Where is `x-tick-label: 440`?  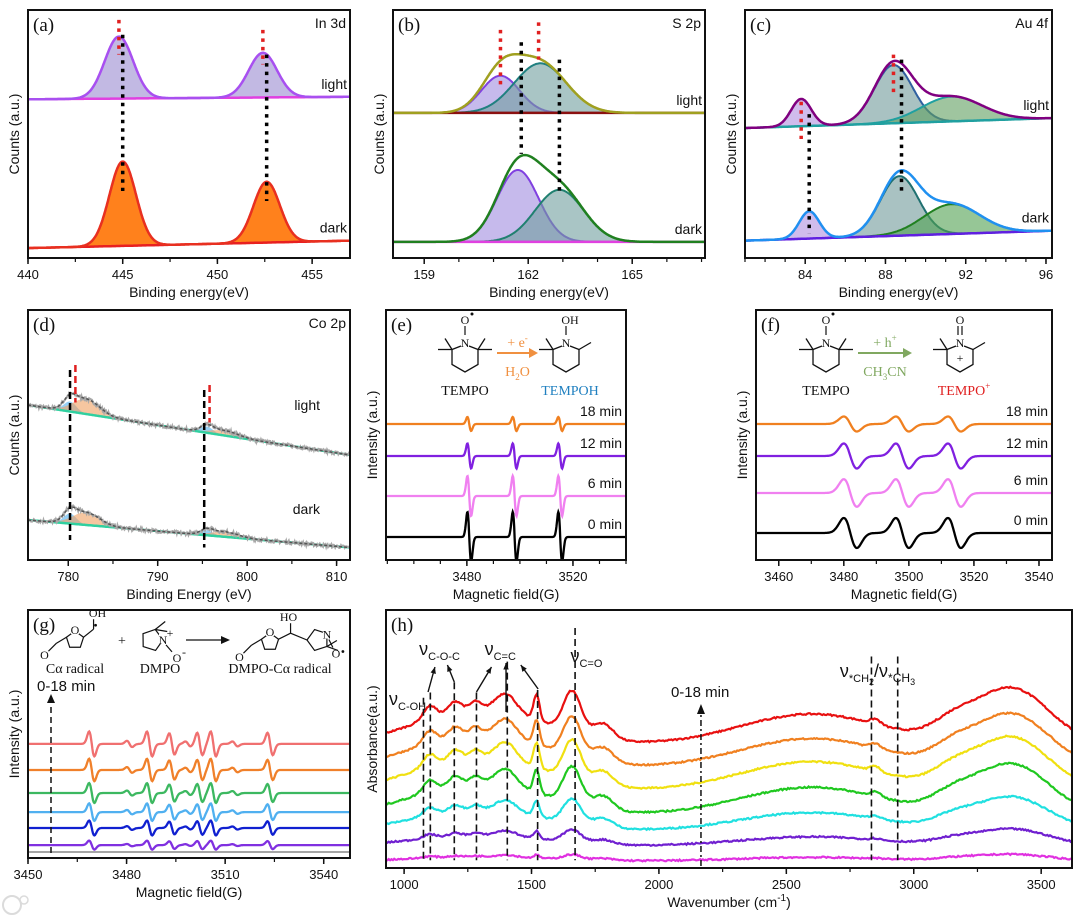 x-tick-label: 440 is located at coordinates (28, 274).